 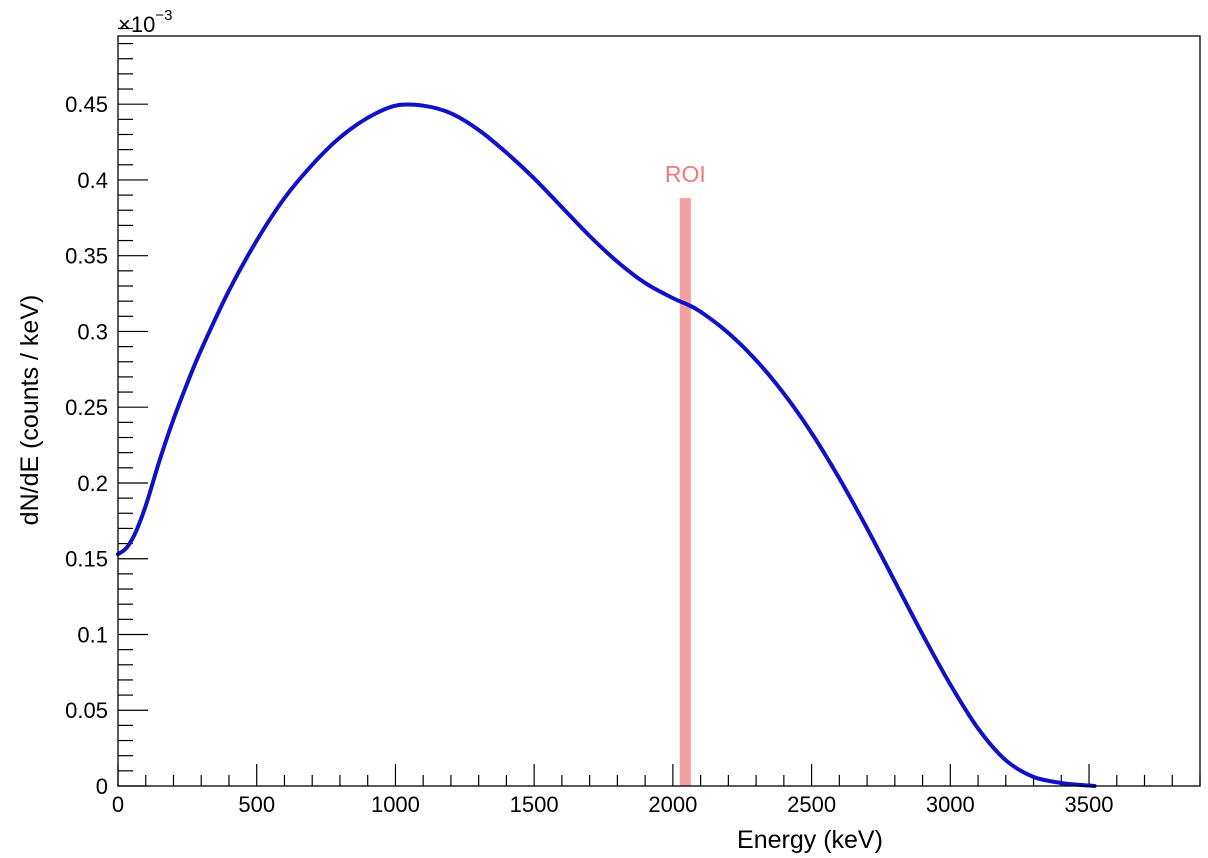 What do you see at coordinates (92, 634) in the screenshot?
I see `y-tick-label: 0.1` at bounding box center [92, 634].